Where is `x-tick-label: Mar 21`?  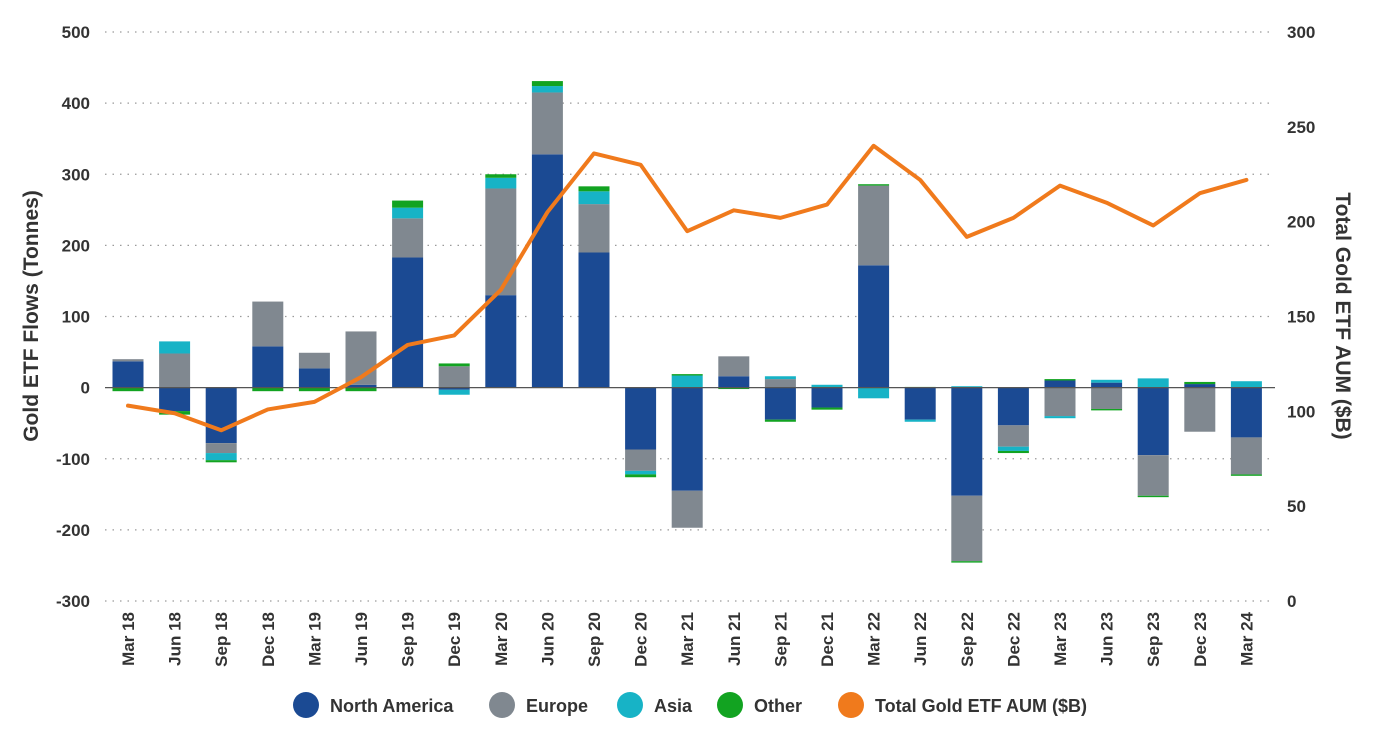 x-tick-label: Mar 21 is located at coordinates (687, 639).